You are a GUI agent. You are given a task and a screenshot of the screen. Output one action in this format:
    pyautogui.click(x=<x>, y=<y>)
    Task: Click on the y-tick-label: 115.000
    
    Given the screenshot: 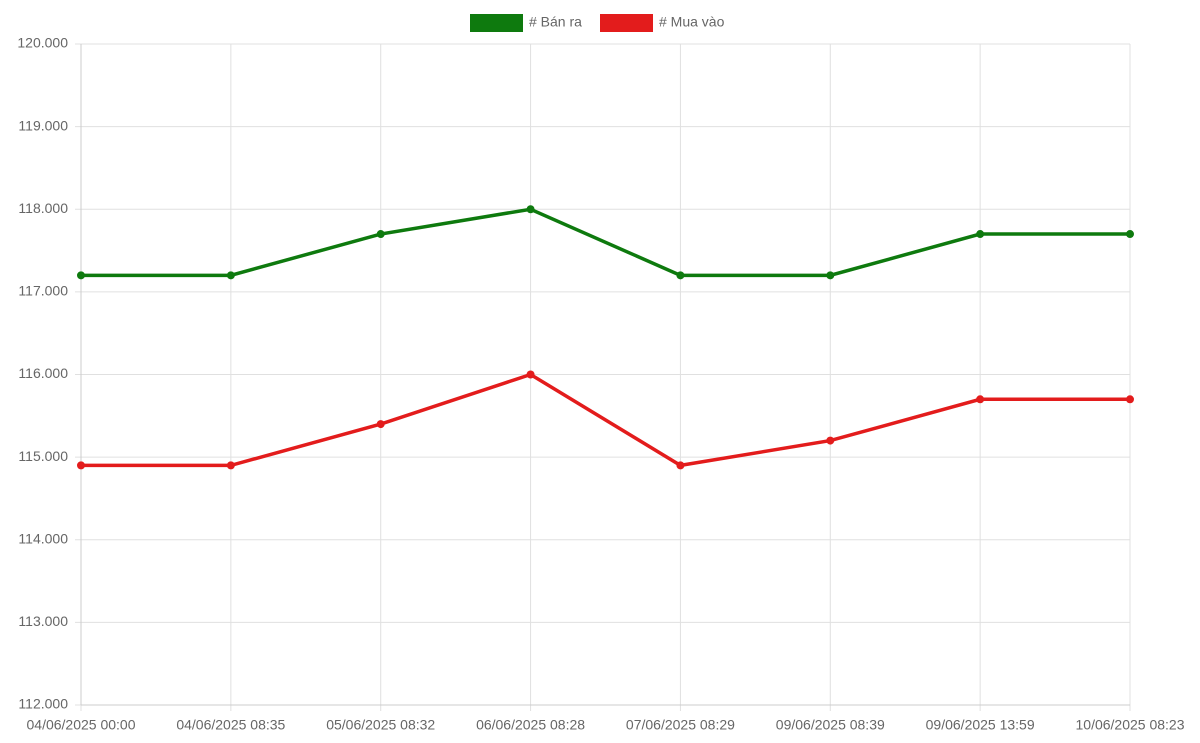 What is the action you would take?
    pyautogui.click(x=43, y=456)
    